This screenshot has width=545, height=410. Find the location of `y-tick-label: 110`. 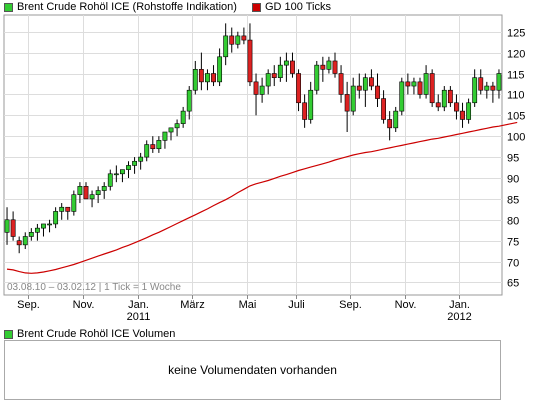

y-tick-label: 110 is located at coordinates (516, 96).